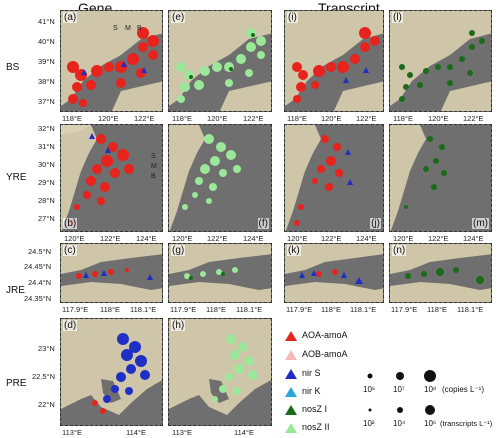  I want to click on map-panel-k: (k), so click(334, 273).